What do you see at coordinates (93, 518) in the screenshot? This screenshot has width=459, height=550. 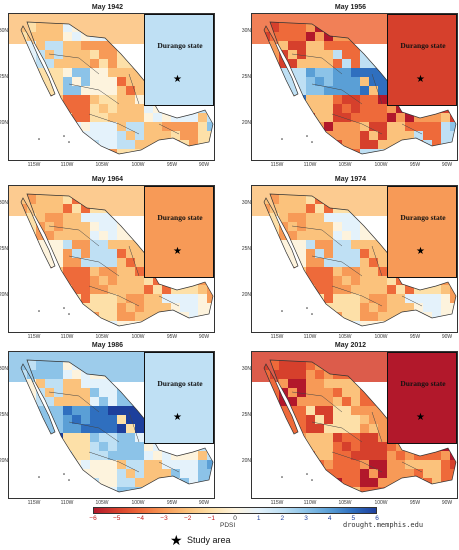 I see `colorbar-tick: −6` at bounding box center [93, 518].